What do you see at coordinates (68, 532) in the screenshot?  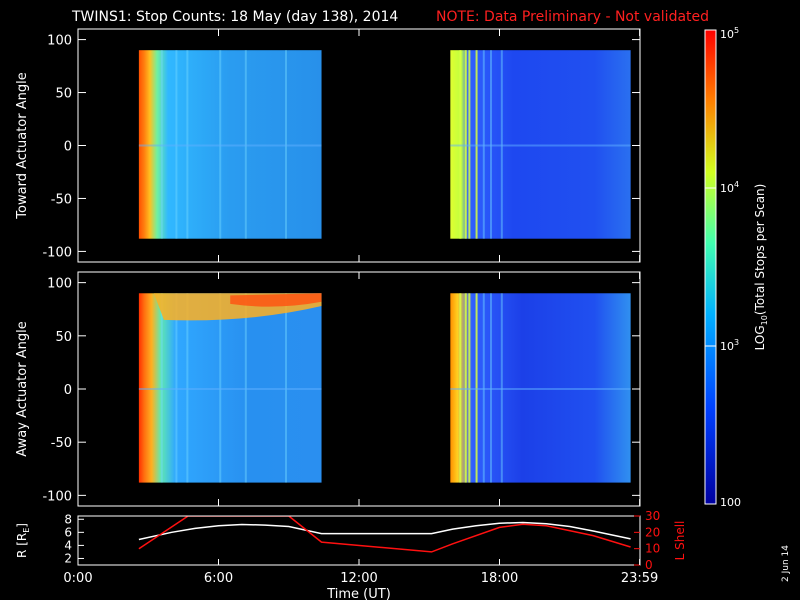 I see `y-tick-label: 6` at bounding box center [68, 532].